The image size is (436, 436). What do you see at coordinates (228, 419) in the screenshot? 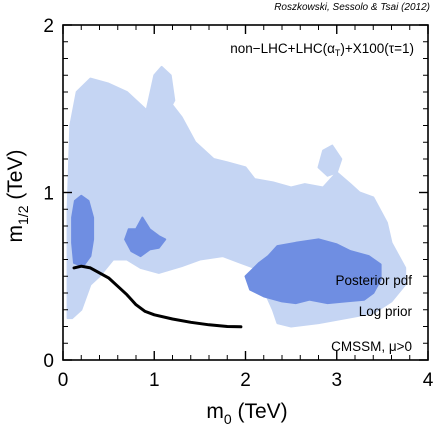
I see `x-axis-label-sub: 0` at bounding box center [228, 419].